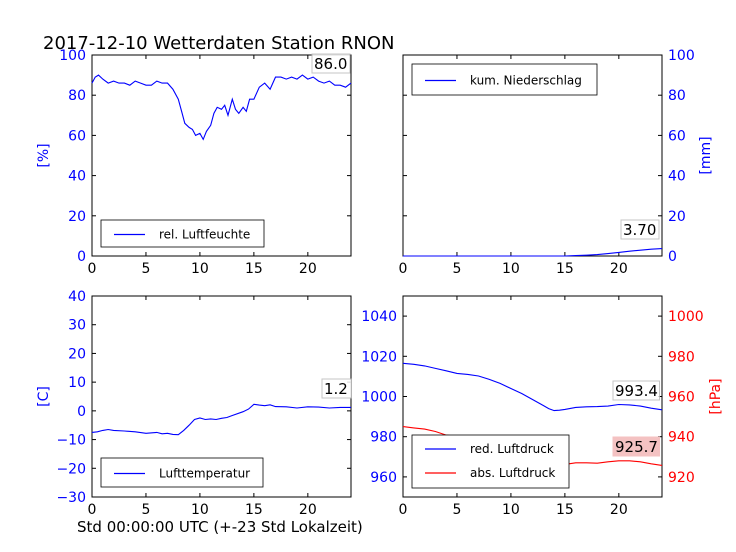 This screenshot has height=552, width=736. Describe the element at coordinates (716, 396) in the screenshot. I see `y2-axis-label: [hPa]` at that location.